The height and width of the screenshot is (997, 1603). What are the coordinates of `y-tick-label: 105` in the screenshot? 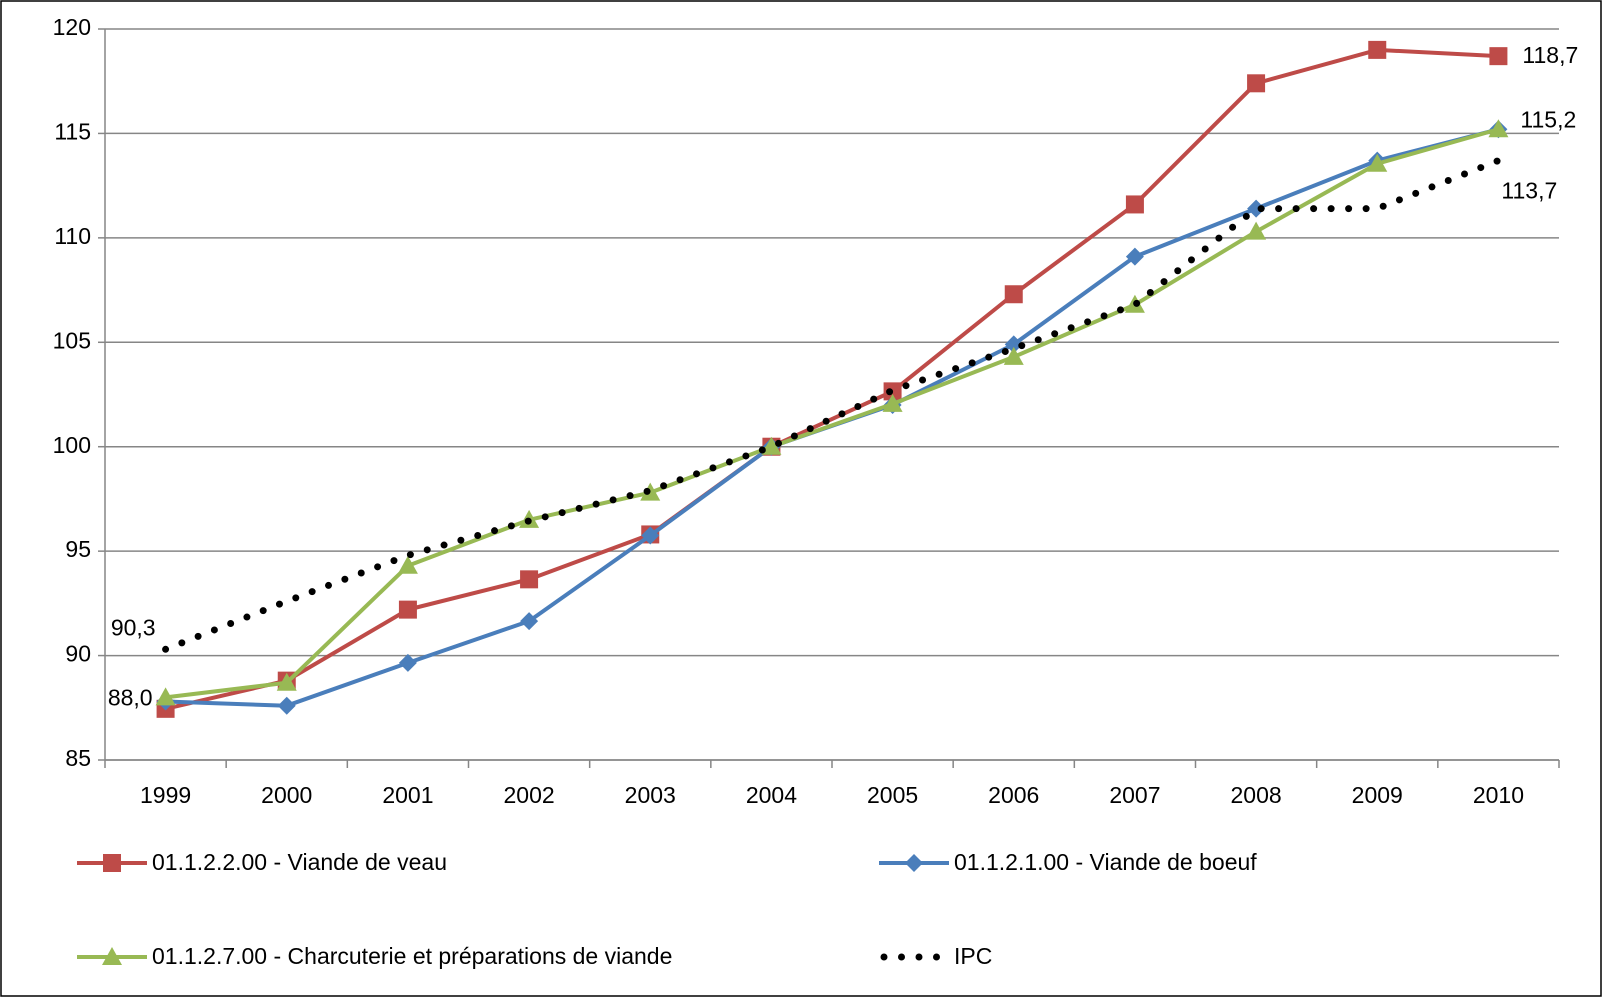 It's located at (72, 340).